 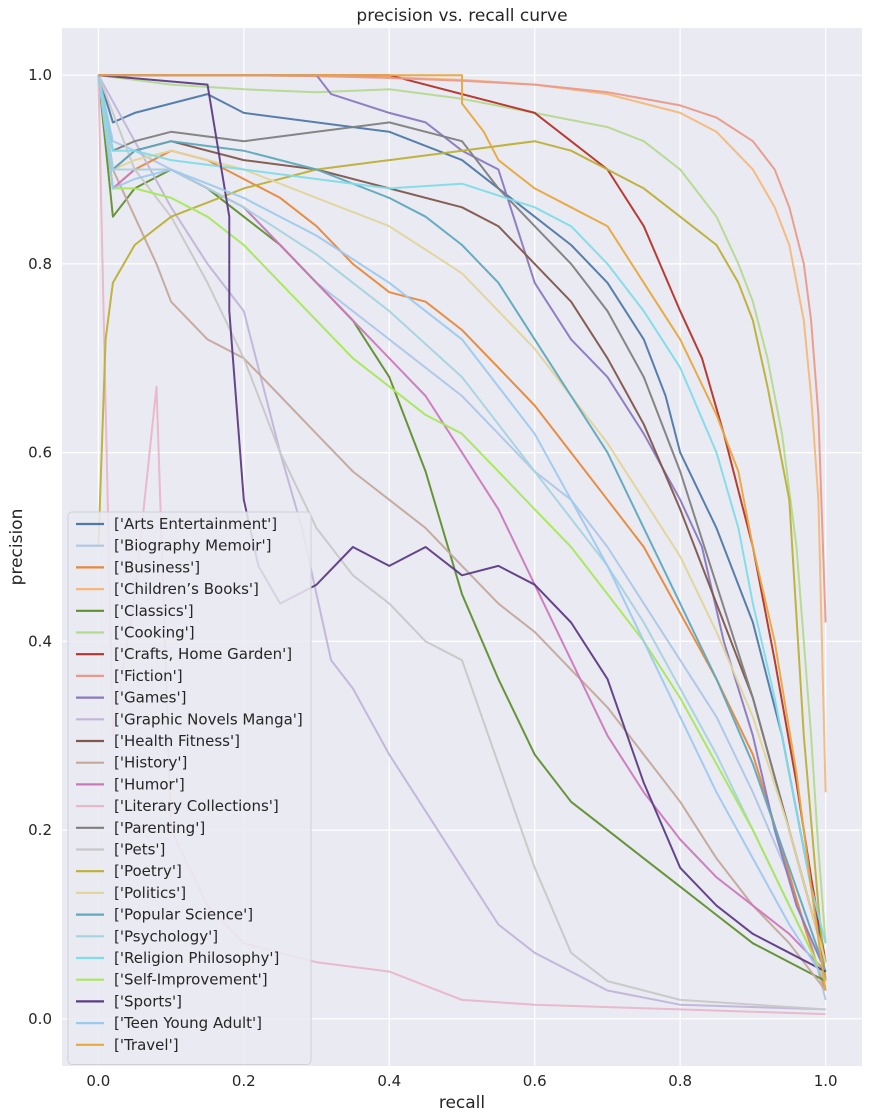 What do you see at coordinates (680, 1081) in the screenshot?
I see `x-tick-label: 0.8` at bounding box center [680, 1081].